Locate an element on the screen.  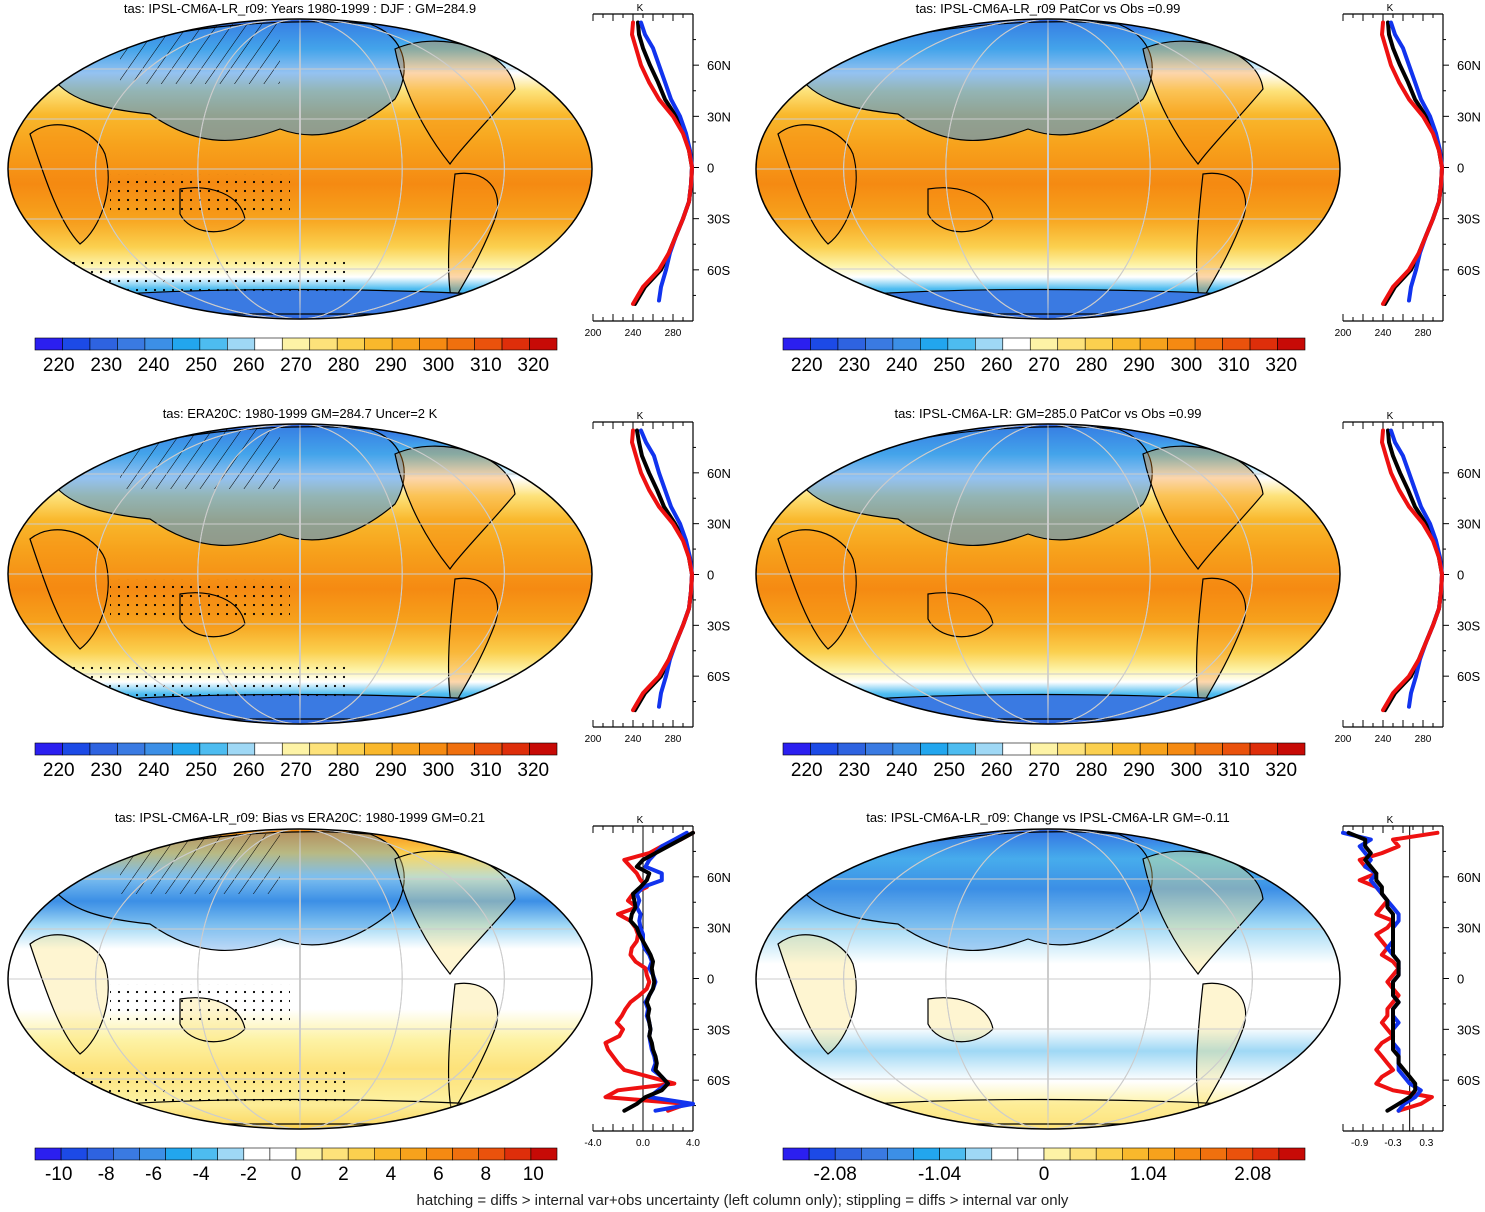
colorbar-tick-label: 230 is located at coordinates (106, 365).